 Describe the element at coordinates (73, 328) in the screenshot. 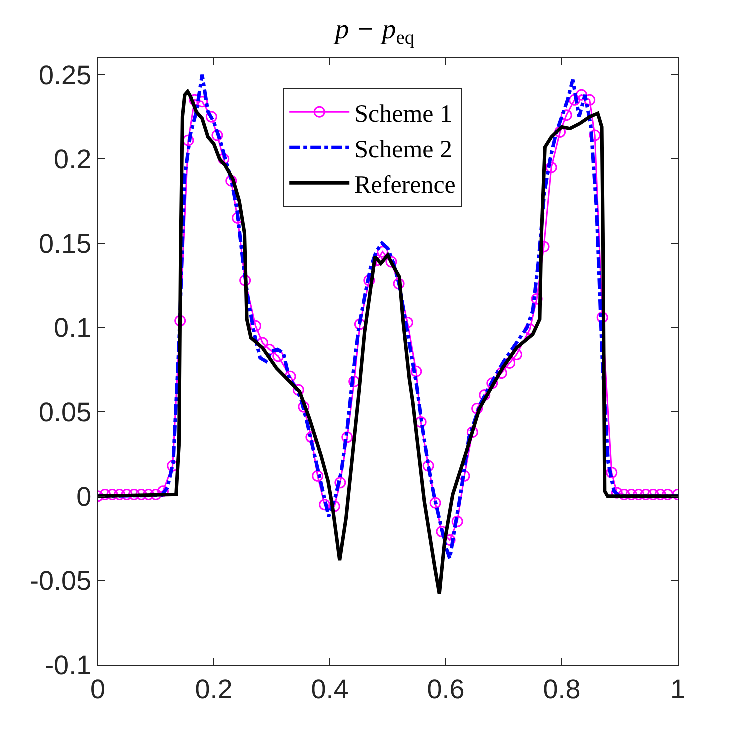

I see `y-tick-label: 0.1` at that location.